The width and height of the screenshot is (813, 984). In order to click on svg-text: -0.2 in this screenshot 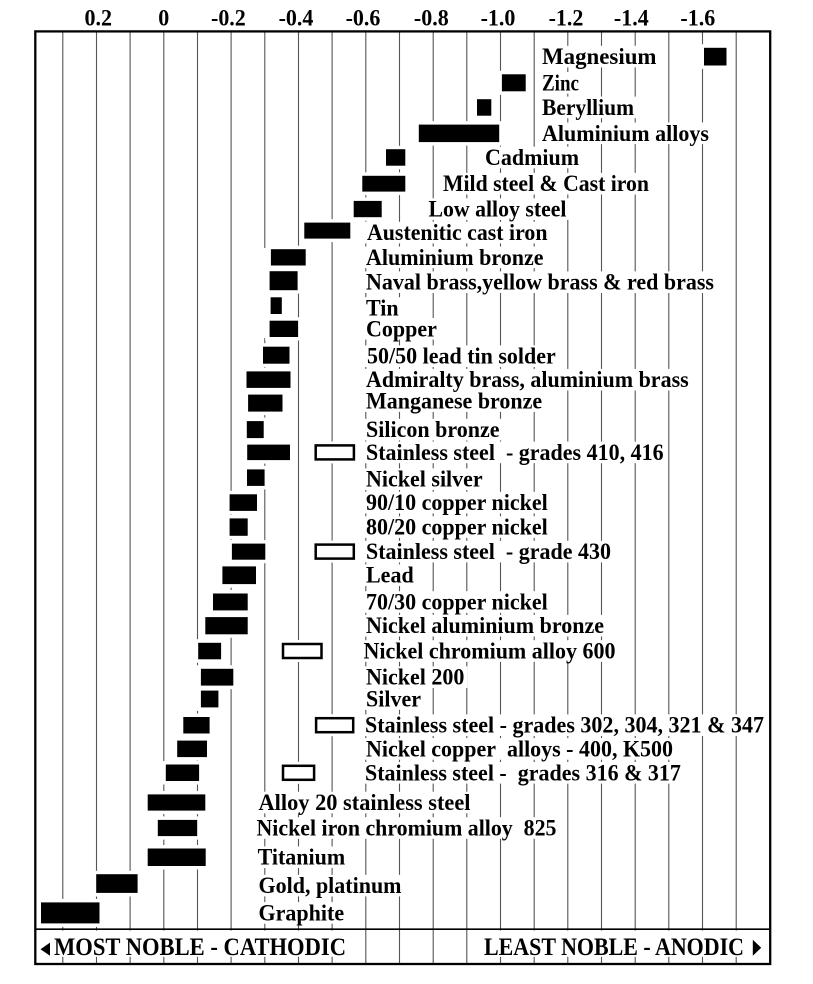, I will do `click(228, 19)`.